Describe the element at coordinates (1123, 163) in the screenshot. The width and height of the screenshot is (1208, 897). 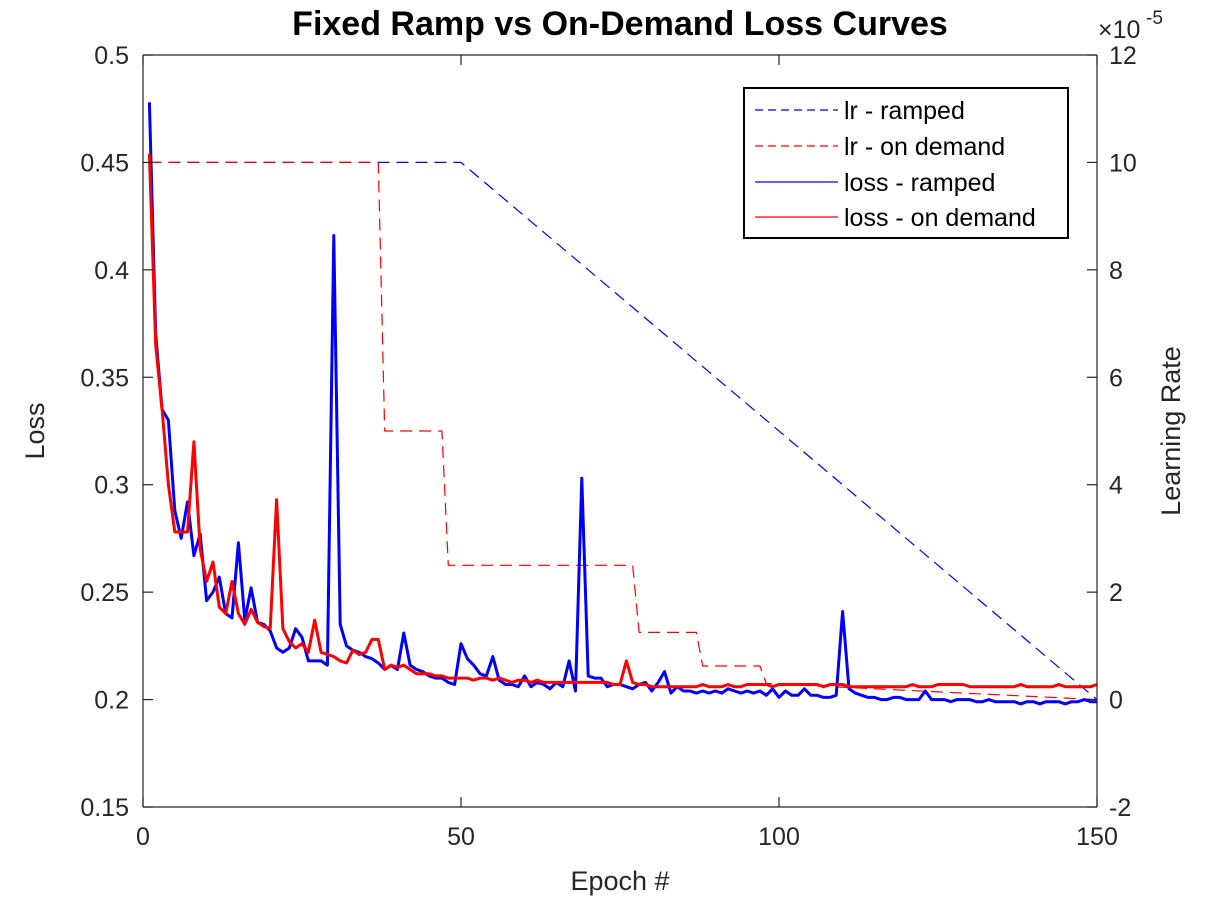
I see `y2-tick-label: 10` at that location.